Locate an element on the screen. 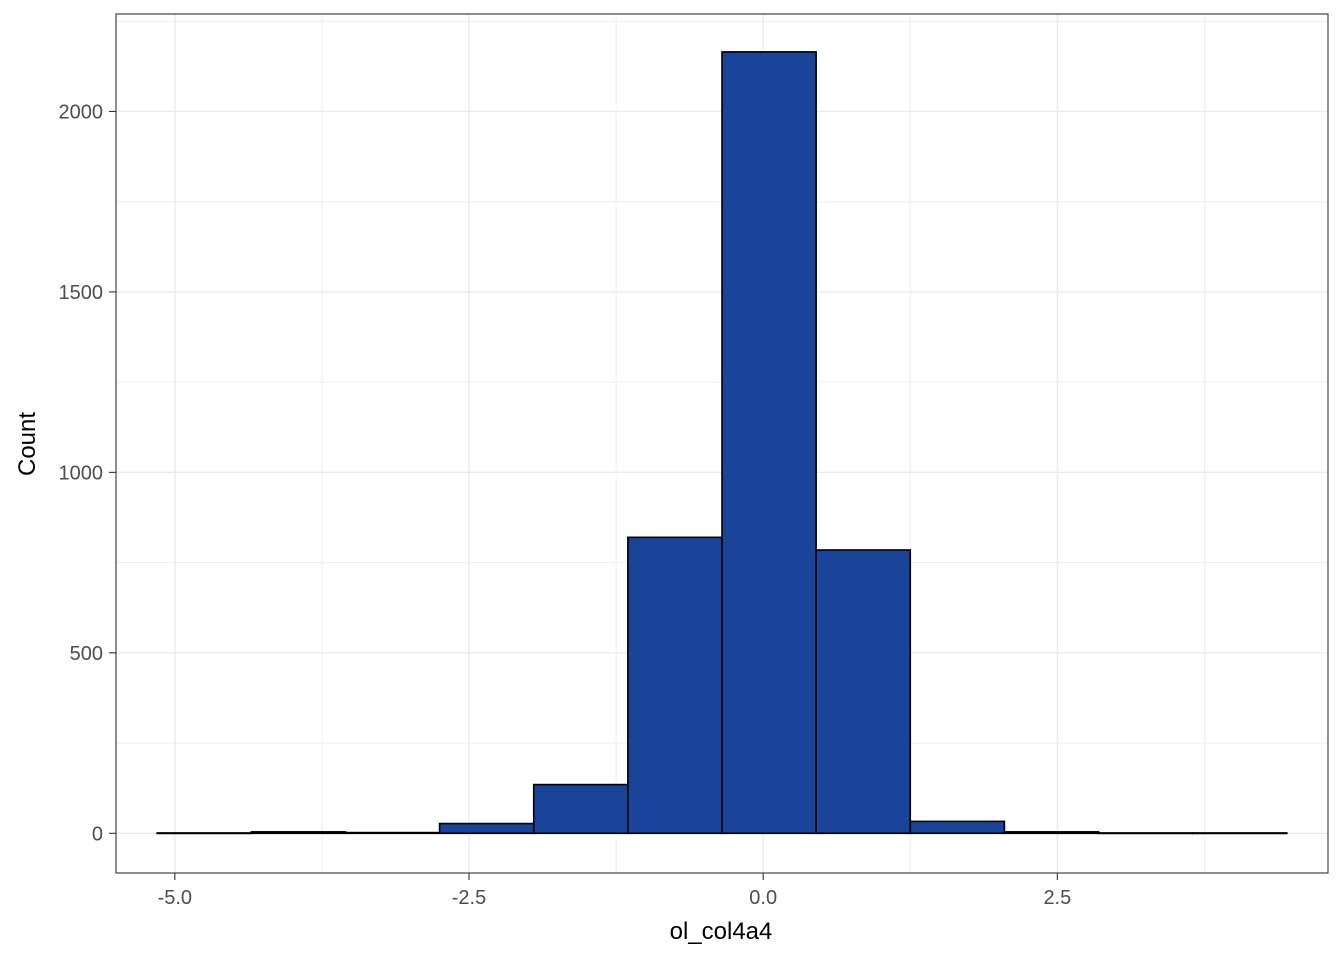 The height and width of the screenshot is (960, 1344). x-tick-label: 2.5 is located at coordinates (1057, 898).